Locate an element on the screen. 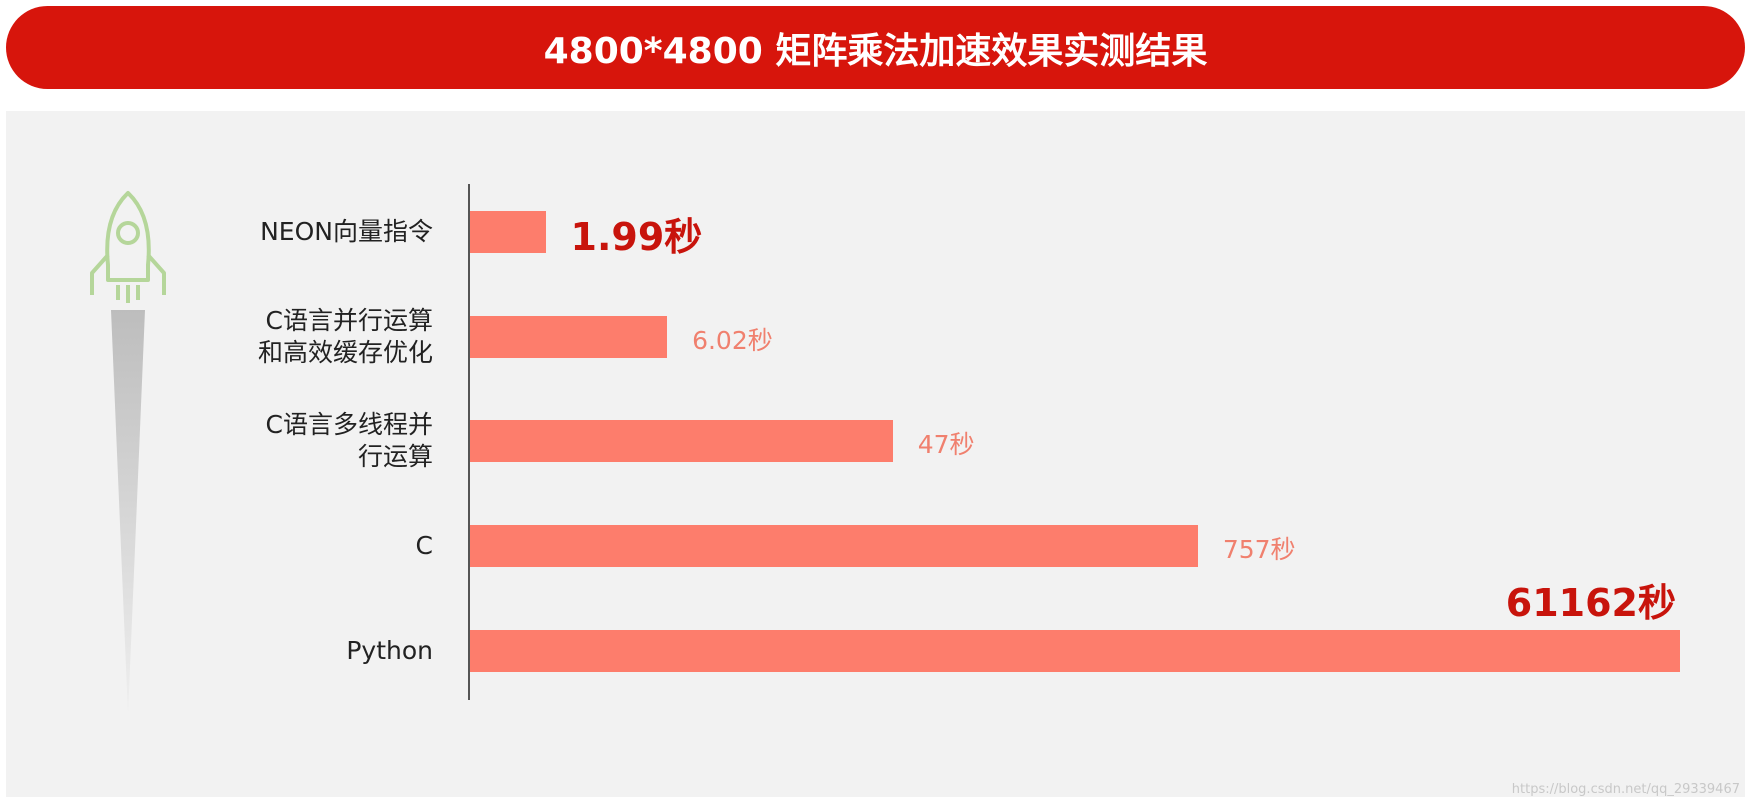 This screenshot has height=801, width=1748. value-label: 757秒 is located at coordinates (1259, 550).